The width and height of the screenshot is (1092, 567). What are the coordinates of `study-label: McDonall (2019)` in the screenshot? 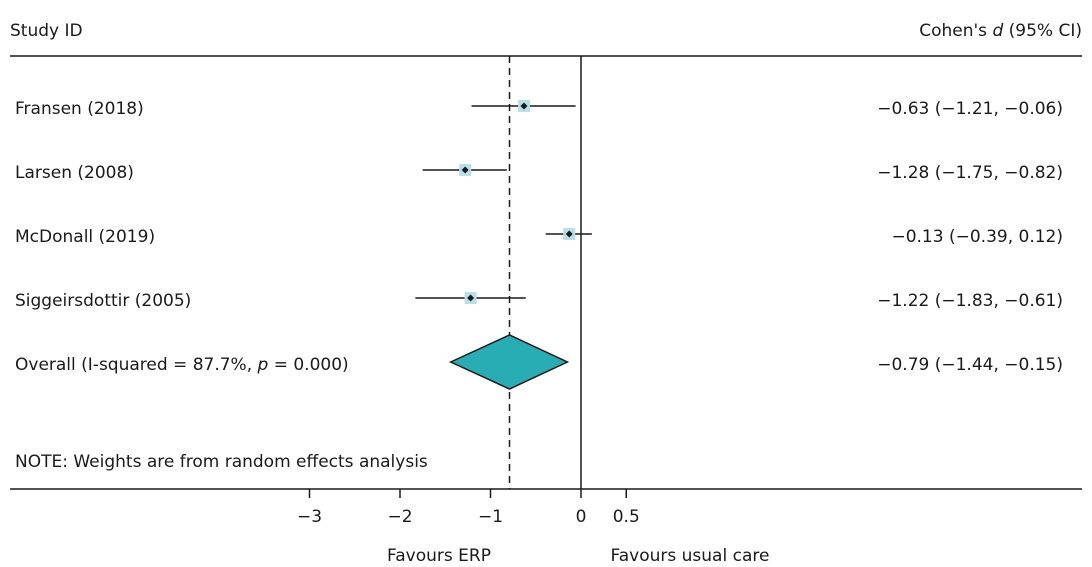 It's located at (85, 237).